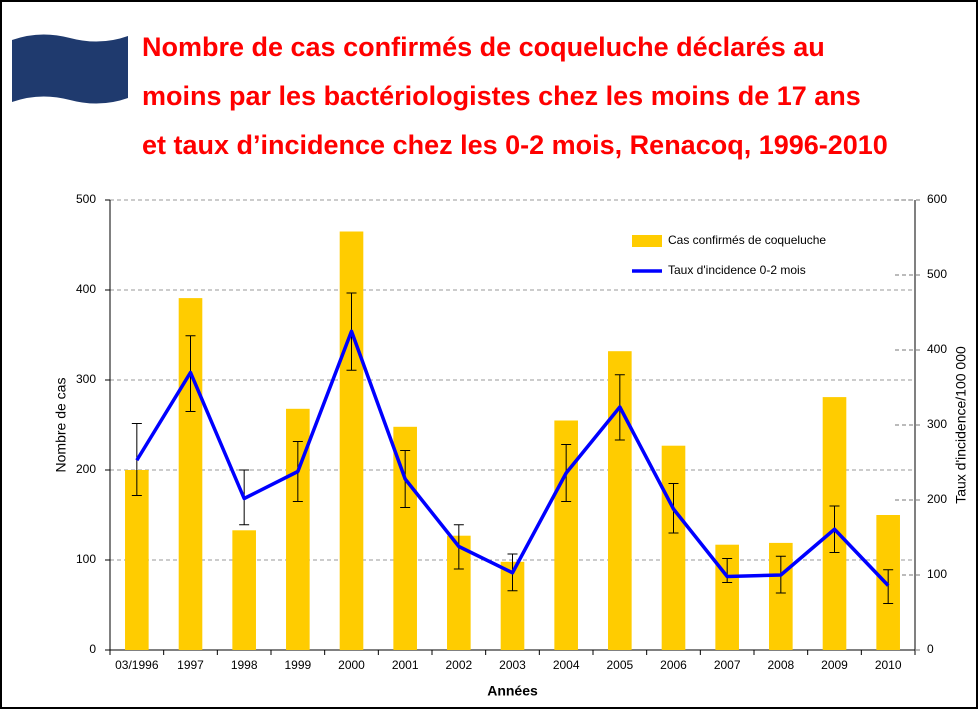 The image size is (978, 709). What do you see at coordinates (86, 379) in the screenshot?
I see `y-tick-label: 300` at bounding box center [86, 379].